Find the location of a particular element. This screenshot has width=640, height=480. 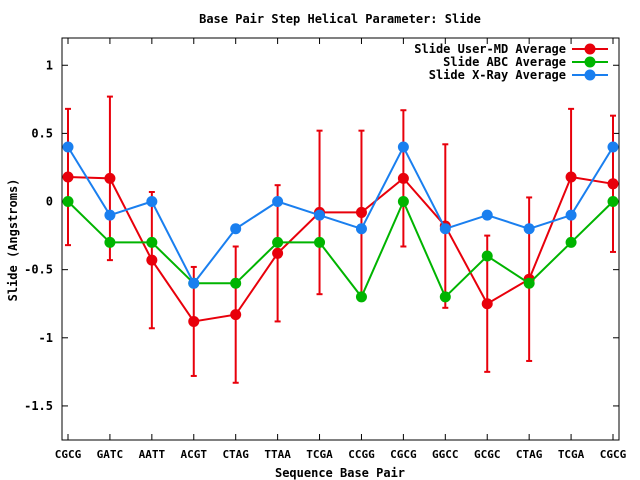

y-tick-label: -1 is located at coordinates (46, 338).